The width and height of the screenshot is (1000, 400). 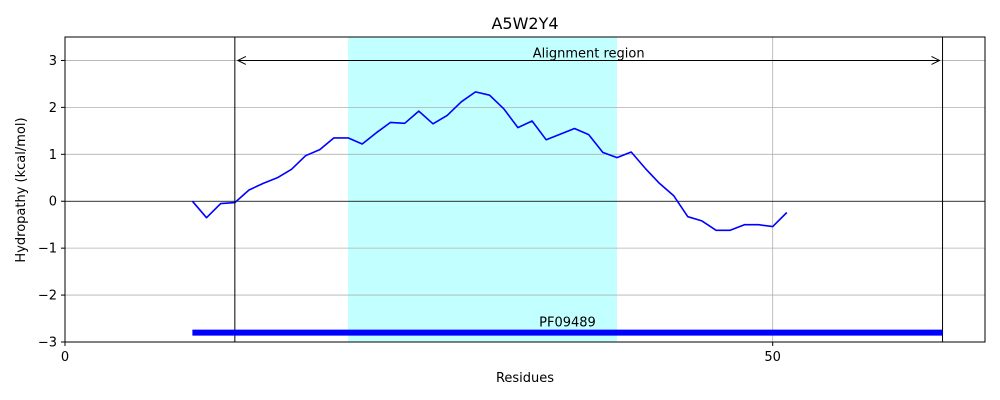 What do you see at coordinates (524, 23) in the screenshot?
I see `chart-title: A5W2Y4` at bounding box center [524, 23].